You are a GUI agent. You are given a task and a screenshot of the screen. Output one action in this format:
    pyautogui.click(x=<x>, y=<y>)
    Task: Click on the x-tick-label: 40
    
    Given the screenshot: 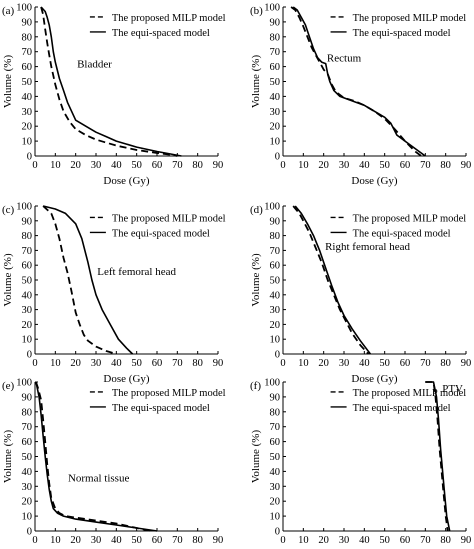 What is the action you would take?
    pyautogui.click(x=116, y=540)
    